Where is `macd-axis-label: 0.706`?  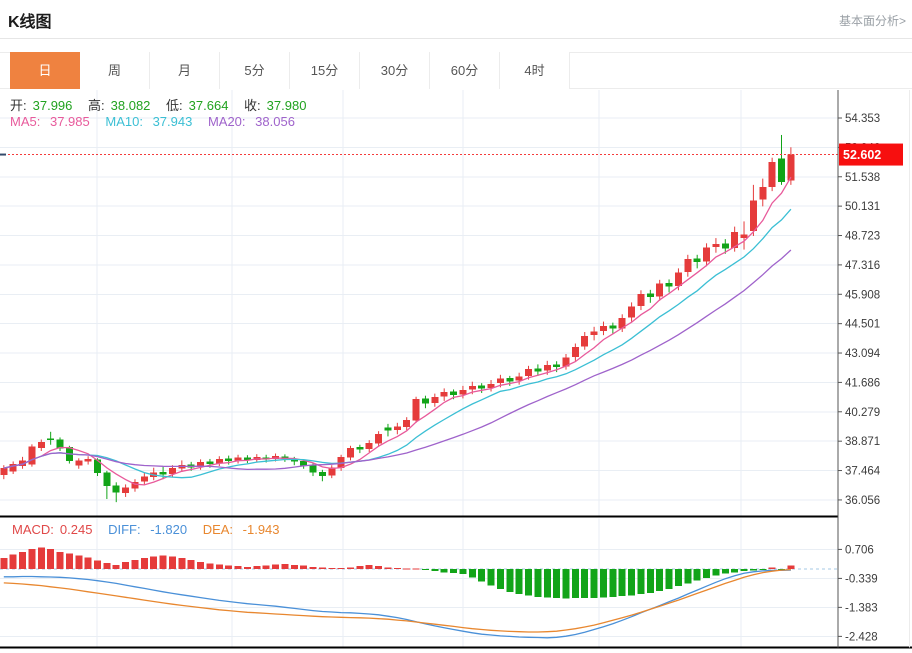
macd-axis-label: 0.706 is located at coordinates (859, 550).